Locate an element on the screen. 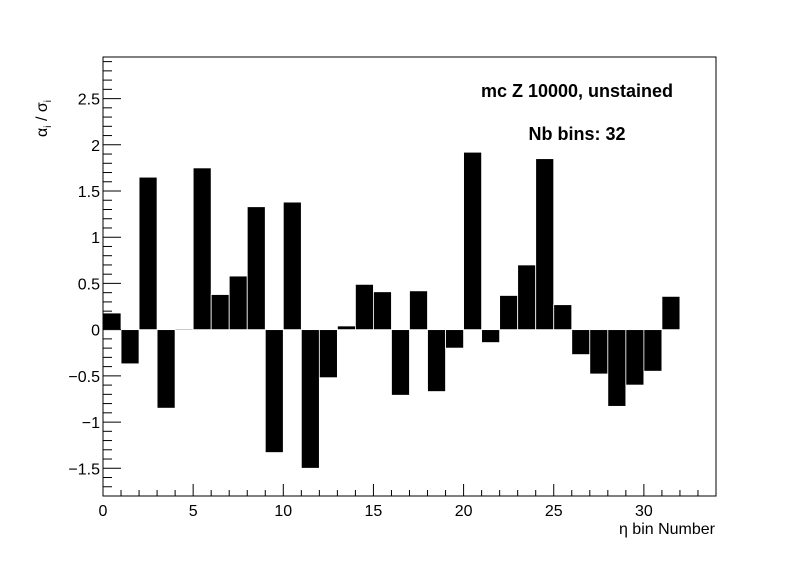 The width and height of the screenshot is (796, 572). y-axis-ticks is located at coordinates (112, 279).